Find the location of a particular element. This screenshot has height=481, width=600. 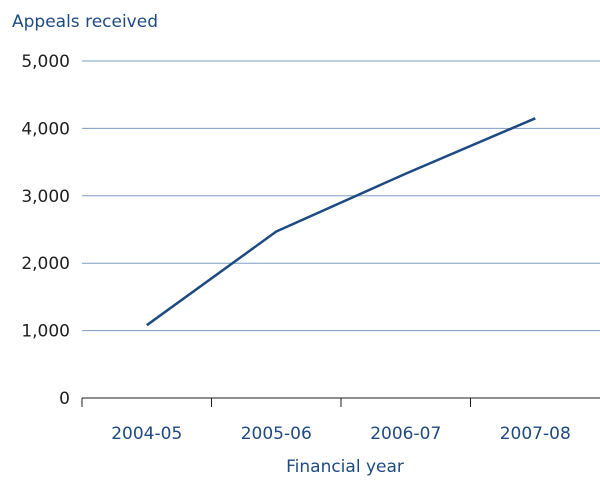

y-tick-label: 3,000 is located at coordinates (45, 197).